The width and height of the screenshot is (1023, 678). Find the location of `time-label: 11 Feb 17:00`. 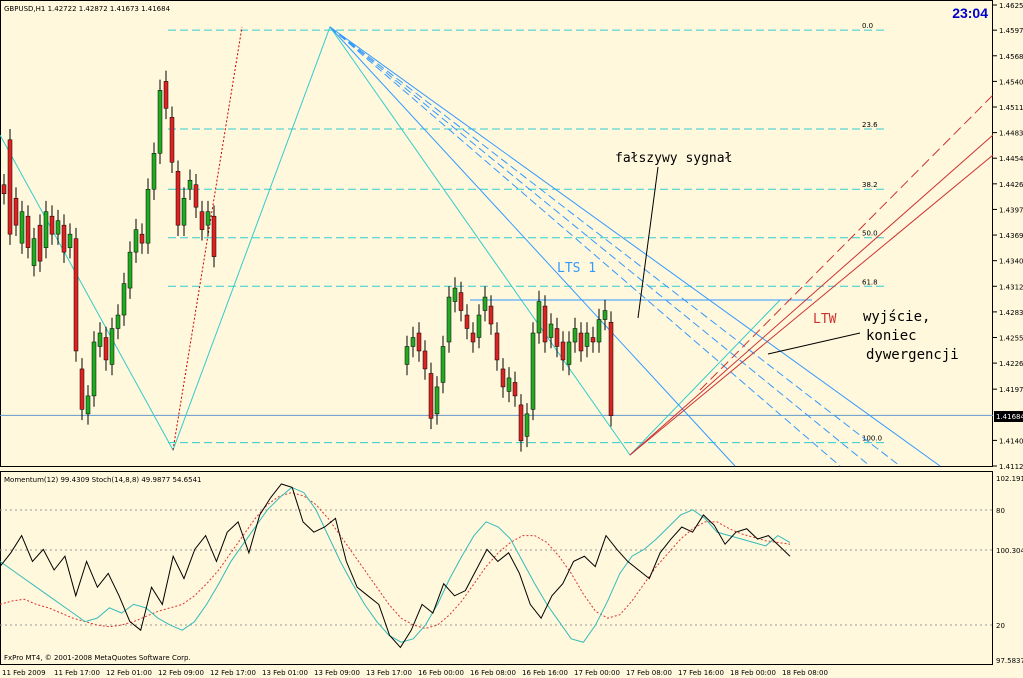

time-label: 11 Feb 17:00 is located at coordinates (77, 673).